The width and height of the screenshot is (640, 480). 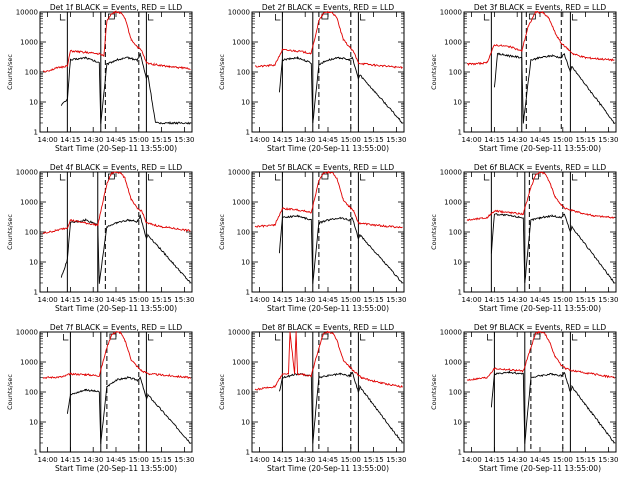 What do you see at coordinates (540, 7) in the screenshot?
I see `panel-title: Det 3f BLACK = Events, RED = LLD` at bounding box center [540, 7].